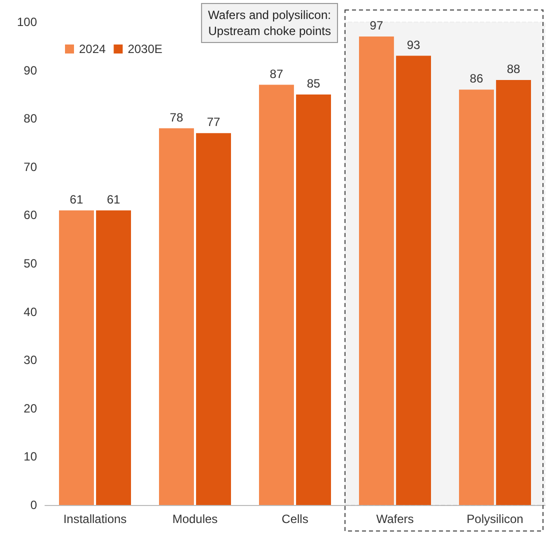 This screenshot has height=533, width=553. What do you see at coordinates (95, 519) in the screenshot?
I see `x-tick-label: Installations` at bounding box center [95, 519].